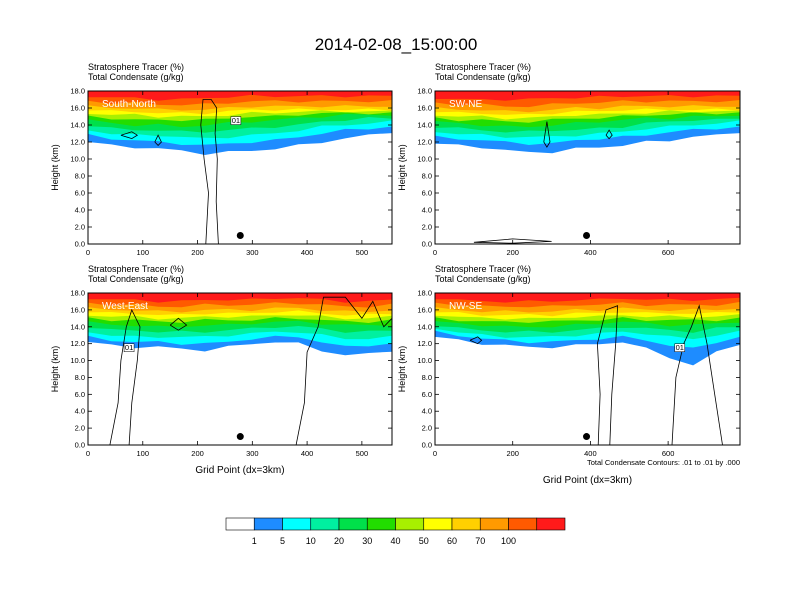 This screenshot has height=612, width=792. Describe the element at coordinates (424, 343) in the screenshot. I see `y-tick-label: 12.0` at that location.